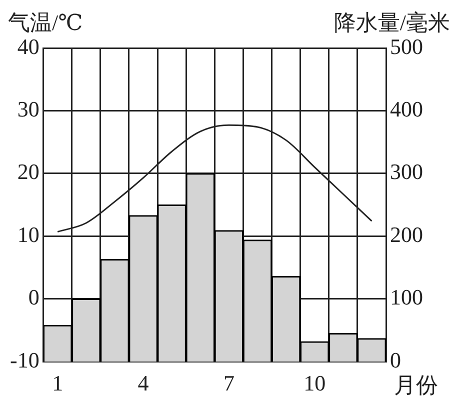 The width and height of the screenshot is (457, 416). Describe the element at coordinates (406, 234) in the screenshot. I see `y2-tick-label: 200` at that location.